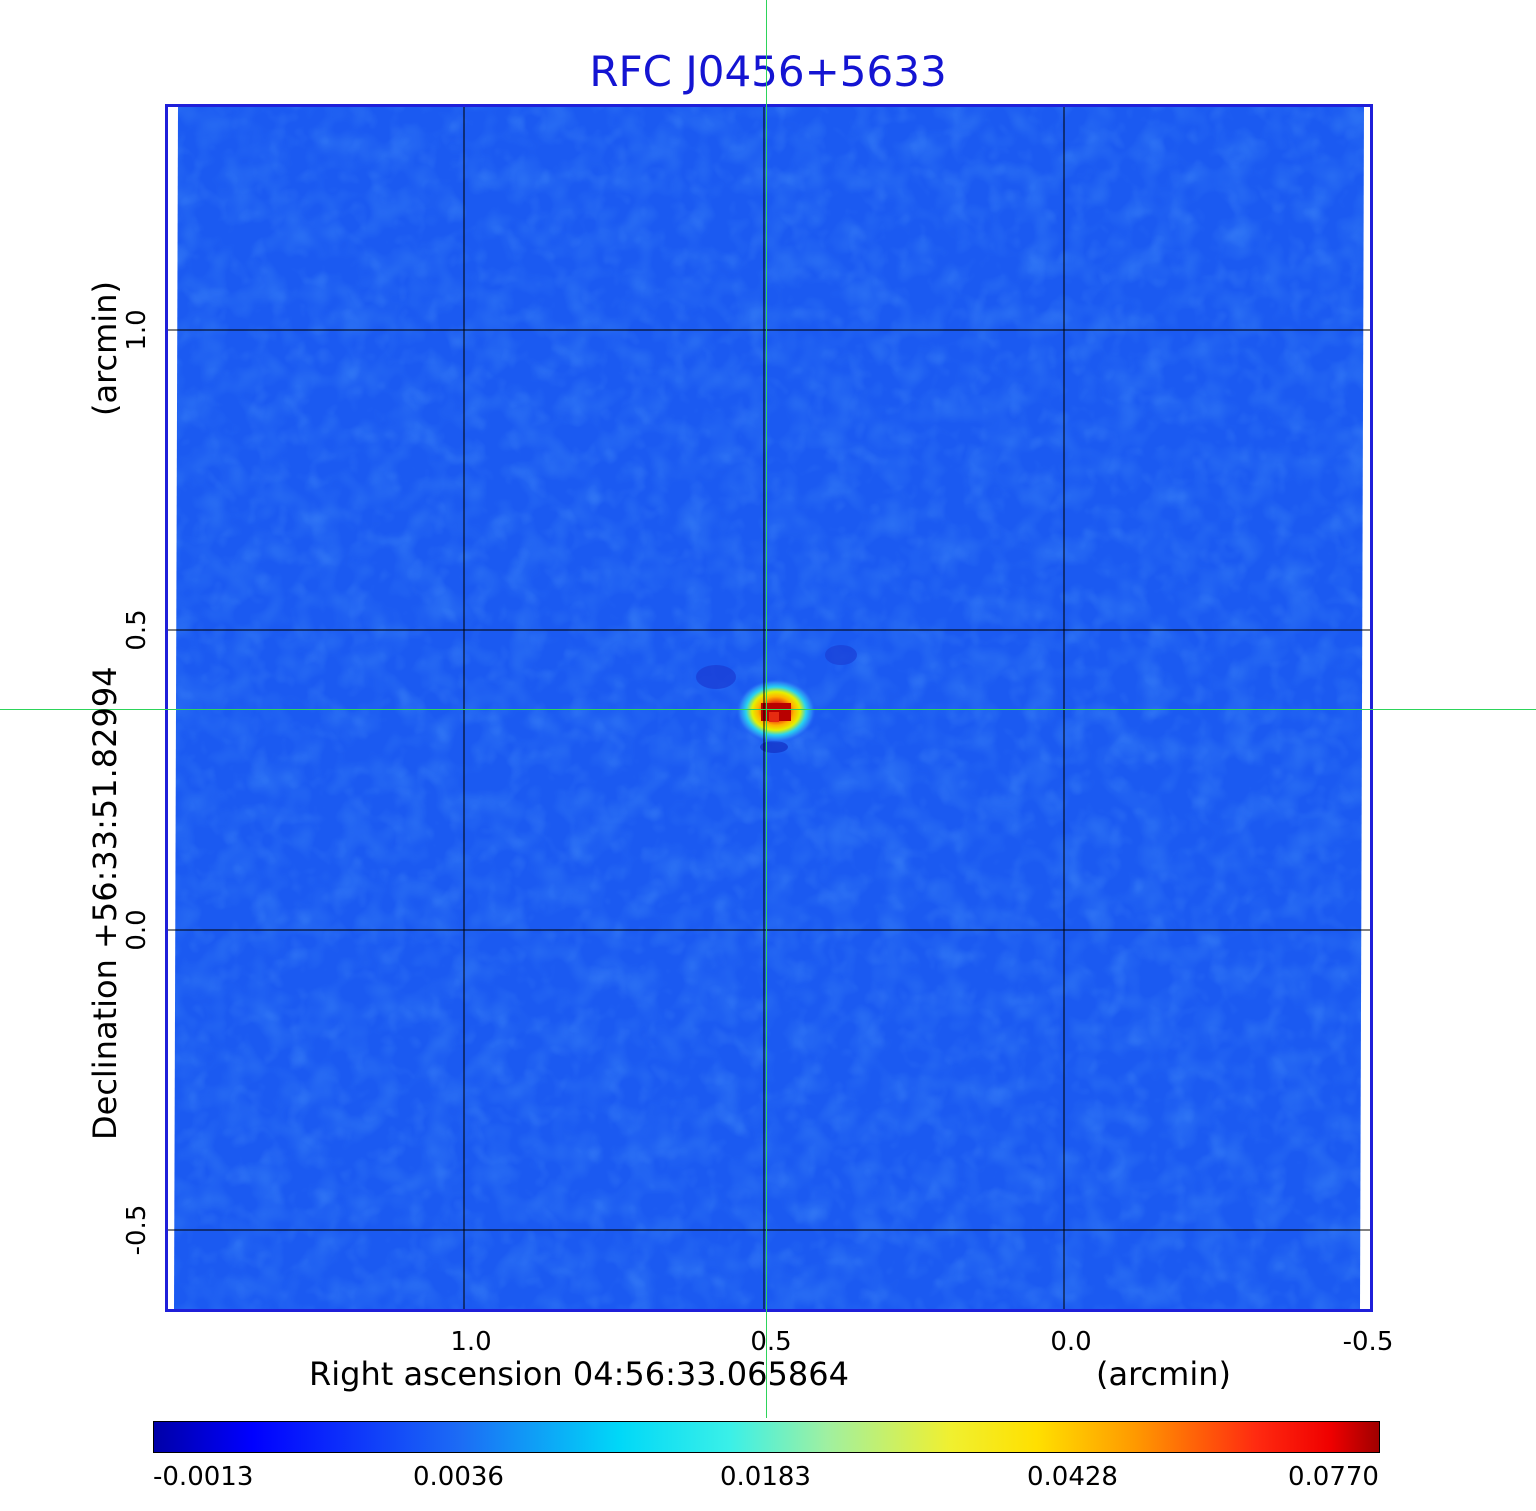  I want to click on y-tick-label: 1.0, so click(137, 330).